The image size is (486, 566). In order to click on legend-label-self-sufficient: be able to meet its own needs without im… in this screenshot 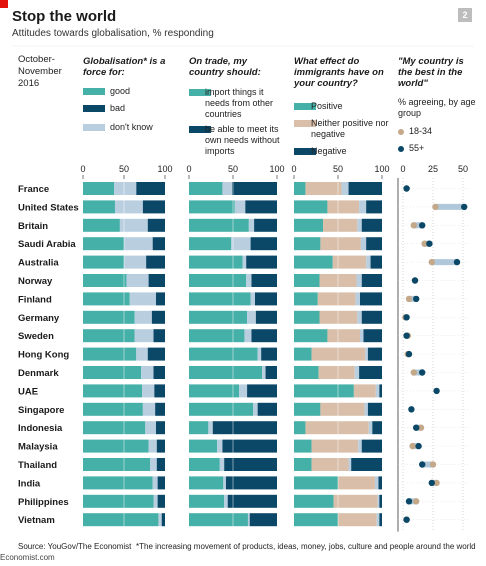, I will do `click(242, 140)`.